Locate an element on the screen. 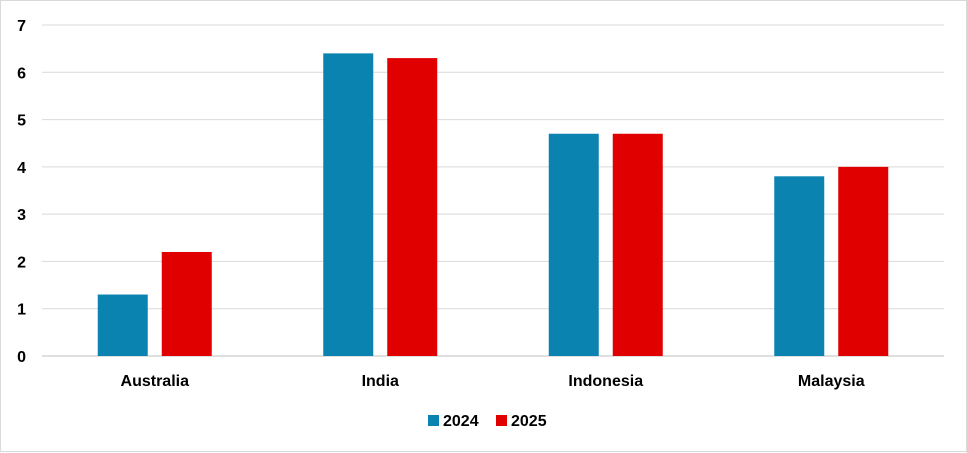 The height and width of the screenshot is (453, 967). legend: 2024 2025 is located at coordinates (487, 421).